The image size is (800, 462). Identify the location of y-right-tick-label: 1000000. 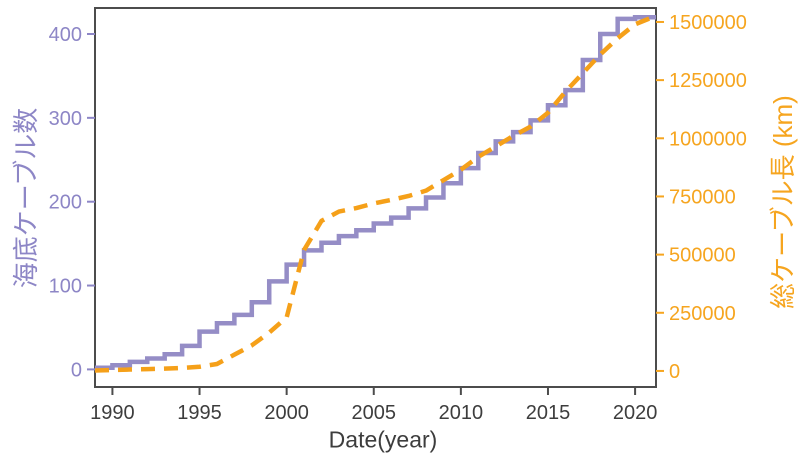
(708, 139).